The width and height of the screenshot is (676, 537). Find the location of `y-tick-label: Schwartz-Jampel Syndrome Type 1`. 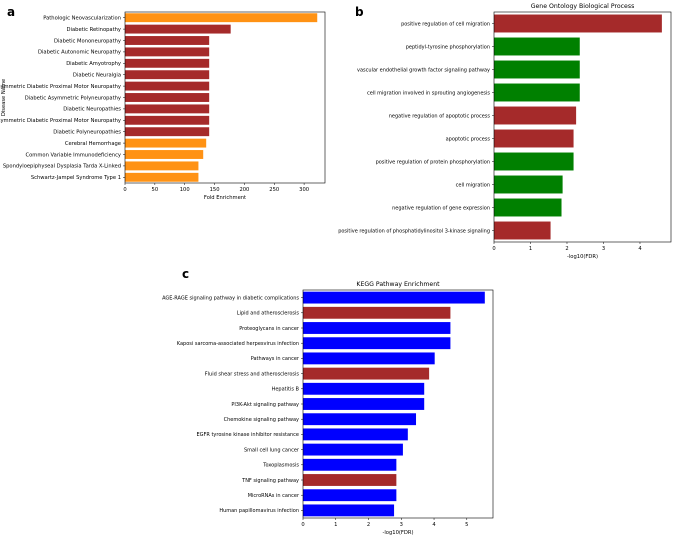

y-tick-label: Schwartz-Jampel Syndrome Type 1 is located at coordinates (76, 178).